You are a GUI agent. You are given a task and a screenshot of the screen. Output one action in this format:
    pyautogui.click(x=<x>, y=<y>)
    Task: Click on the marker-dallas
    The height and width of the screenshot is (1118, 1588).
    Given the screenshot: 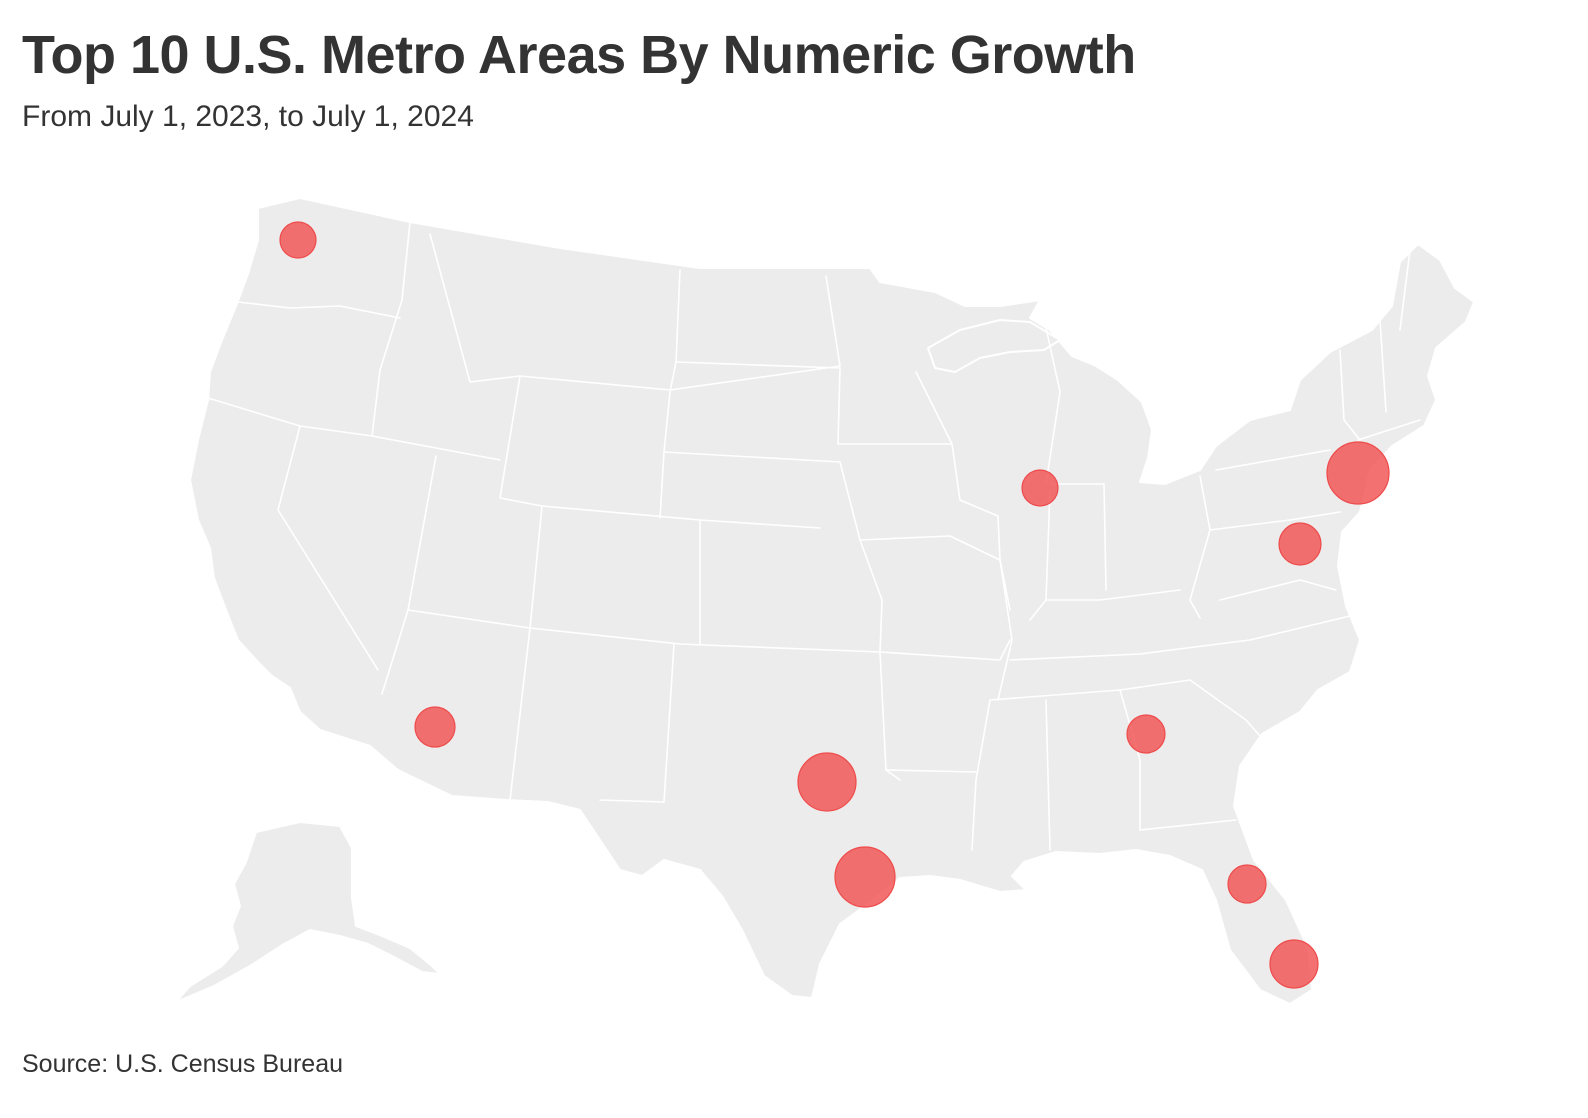 What is the action you would take?
    pyautogui.click(x=827, y=782)
    